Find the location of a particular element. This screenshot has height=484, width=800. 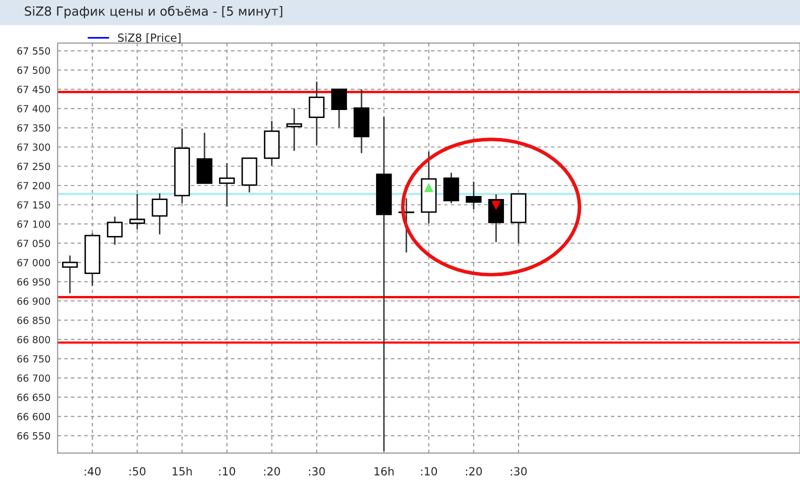

y-tick-label: 67 500 is located at coordinates (33, 70).